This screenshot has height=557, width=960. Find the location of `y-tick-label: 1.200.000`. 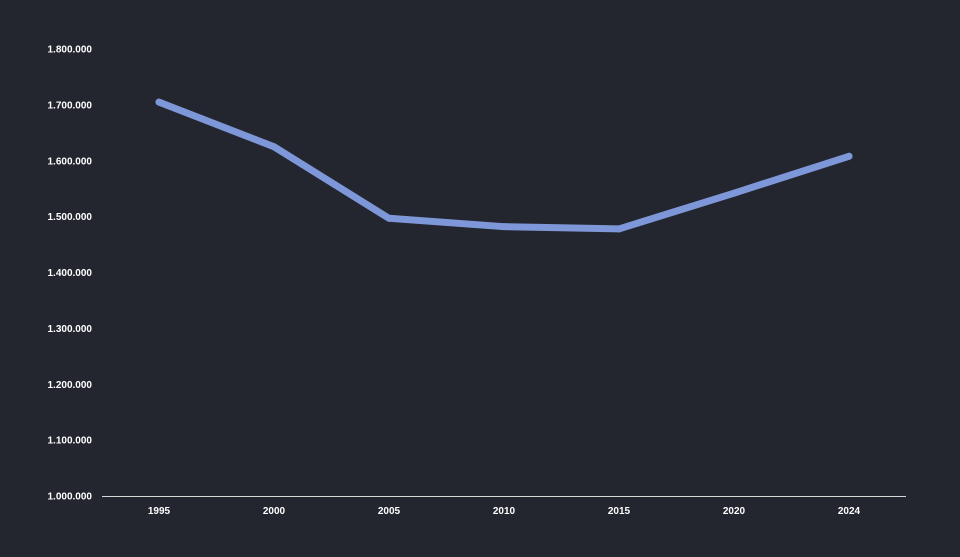

y-tick-label: 1.200.000 is located at coordinates (70, 385).